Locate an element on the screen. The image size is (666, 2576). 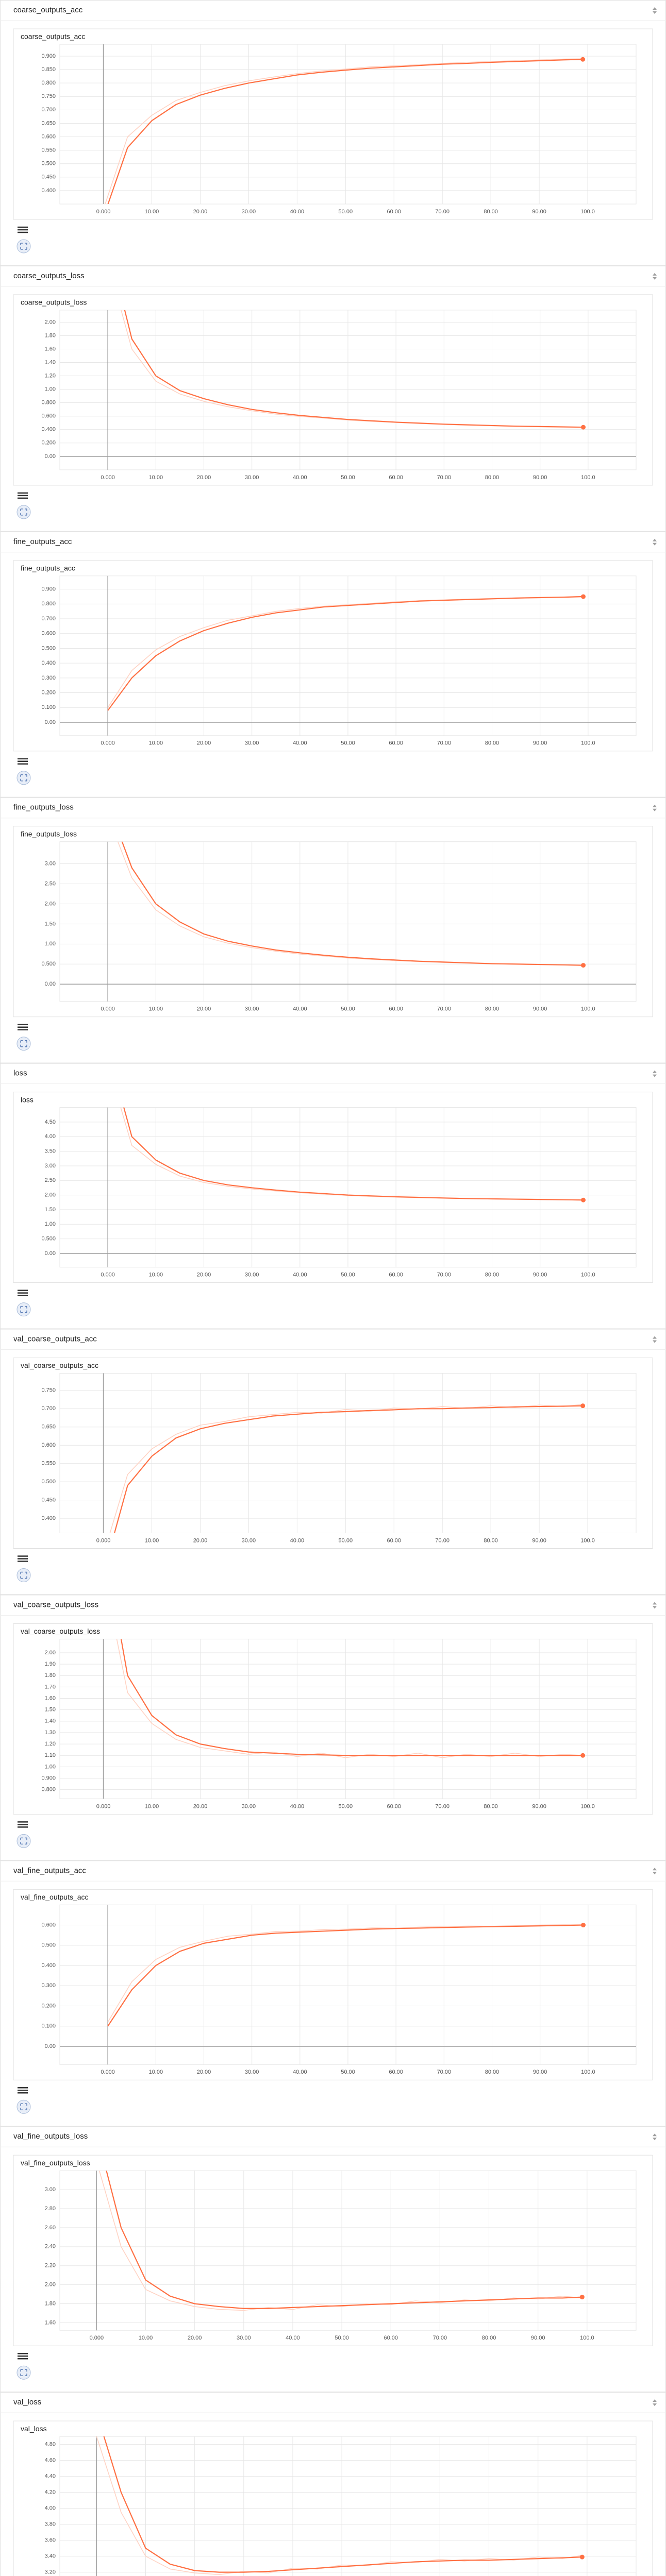
y-tick-label: 3.60 is located at coordinates (50, 2540).